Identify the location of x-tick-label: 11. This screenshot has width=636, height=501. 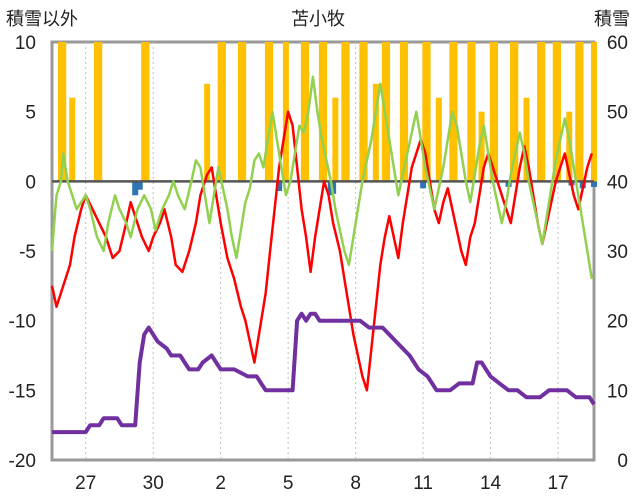
(423, 483).